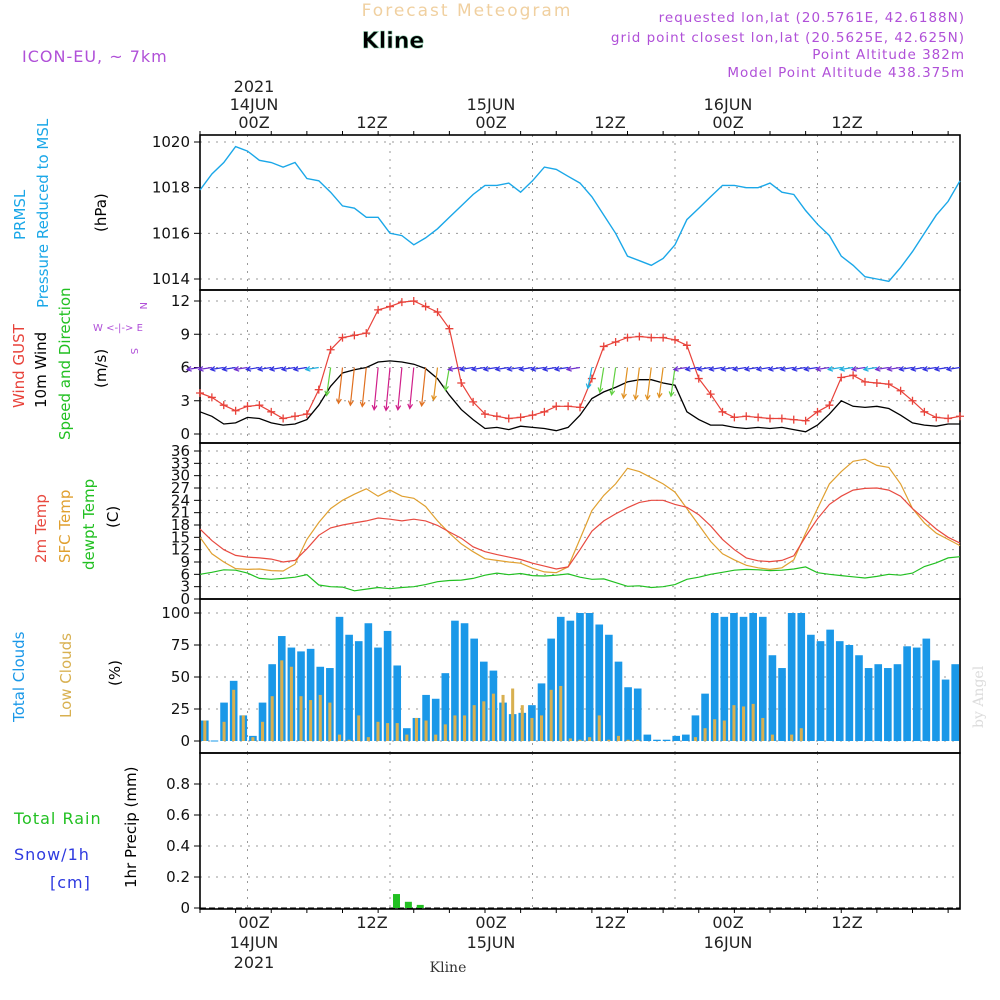 The width and height of the screenshot is (1000, 1000). Describe the element at coordinates (52, 854) in the screenshot. I see `snow-label: Snow/1h` at that location.